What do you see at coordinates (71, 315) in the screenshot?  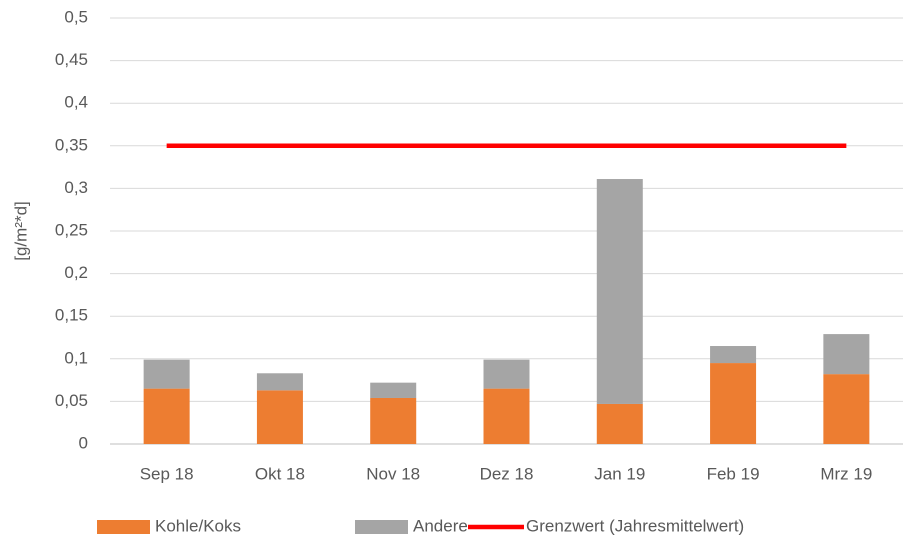 I see `y-tick-label: 0,15` at bounding box center [71, 315].